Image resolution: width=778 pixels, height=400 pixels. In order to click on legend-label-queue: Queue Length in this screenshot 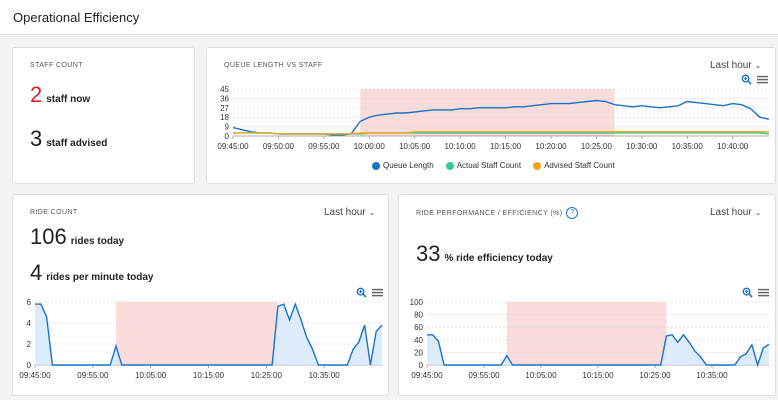, I will do `click(408, 165)`.